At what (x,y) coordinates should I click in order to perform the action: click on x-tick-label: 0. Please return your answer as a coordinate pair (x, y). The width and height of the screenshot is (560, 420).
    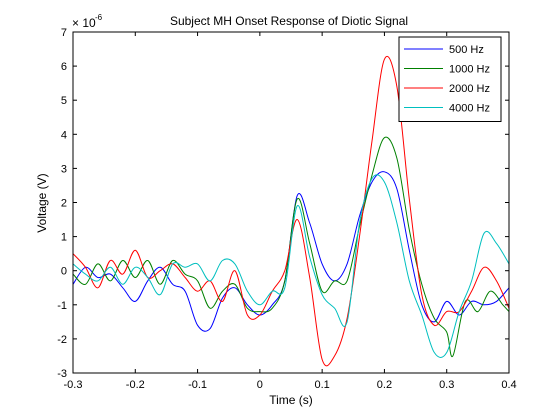
    Looking at the image, I should click on (260, 385).